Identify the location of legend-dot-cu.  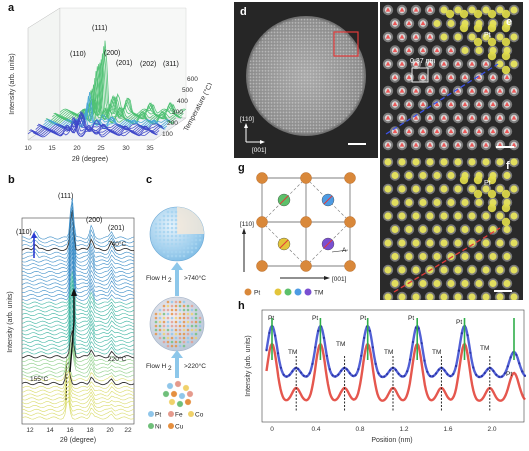
(171, 426).